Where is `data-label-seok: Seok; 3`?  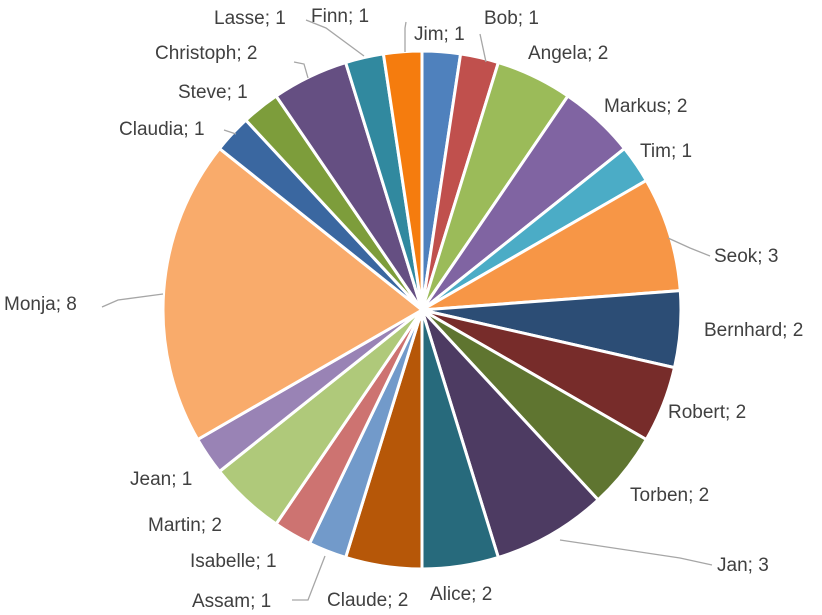 data-label-seok: Seok; 3 is located at coordinates (746, 256).